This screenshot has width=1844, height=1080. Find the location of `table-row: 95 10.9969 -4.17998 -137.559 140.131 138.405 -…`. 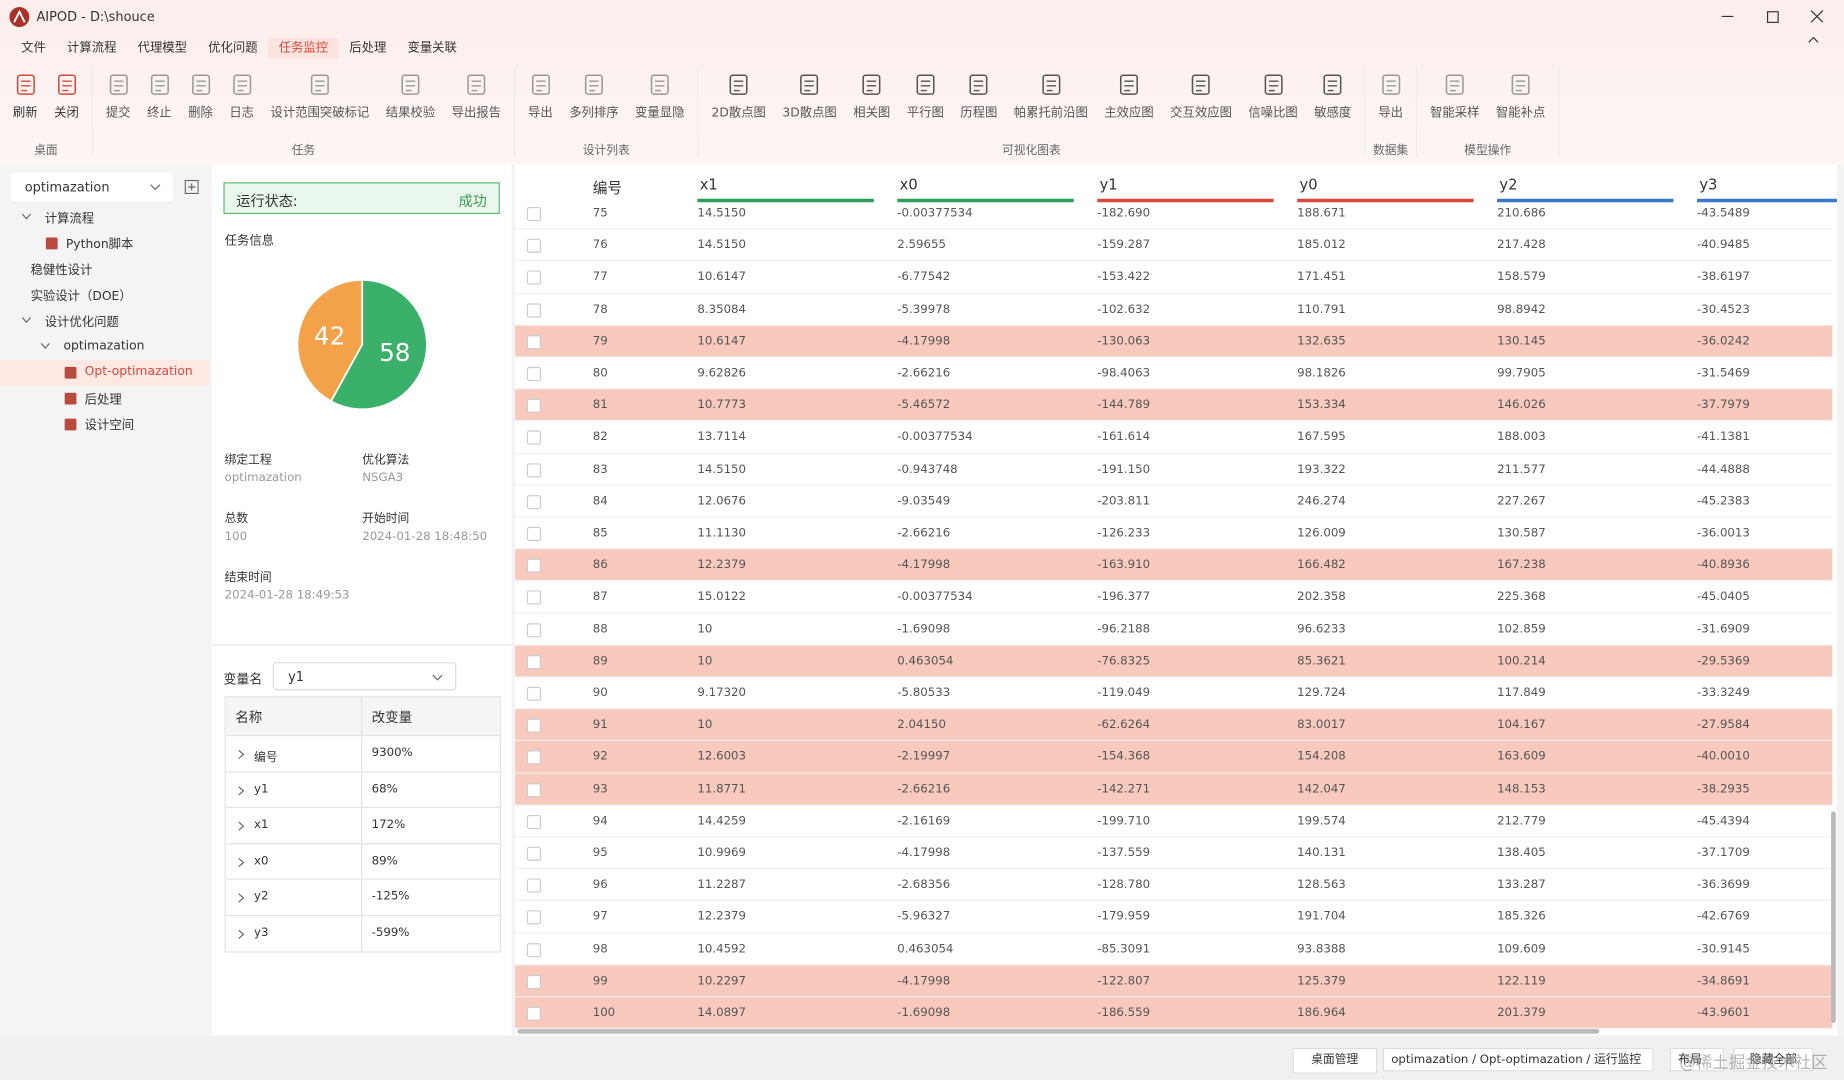

table-row: 95 10.9969 -4.17998 -137.559 140.131 138.405 -… is located at coordinates (1174, 853).